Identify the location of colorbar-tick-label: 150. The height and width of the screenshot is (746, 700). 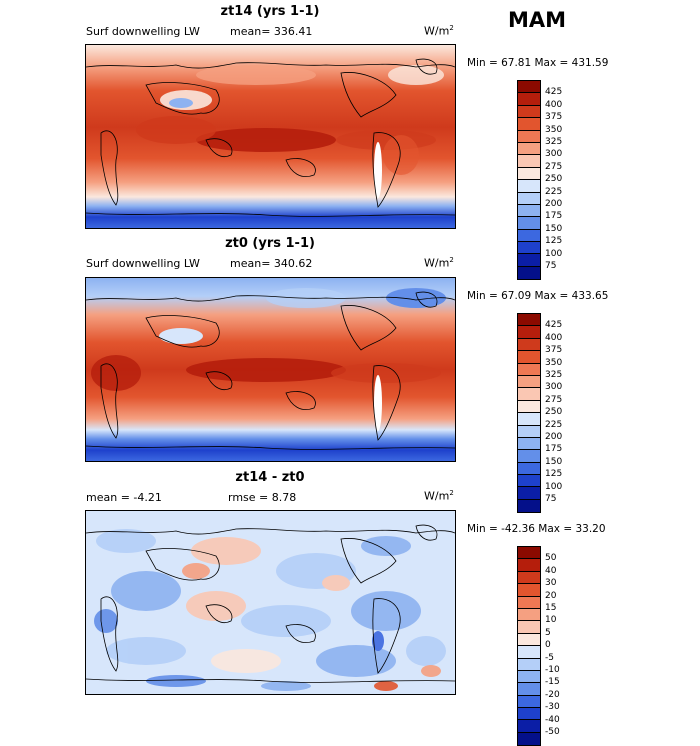
(554, 228).